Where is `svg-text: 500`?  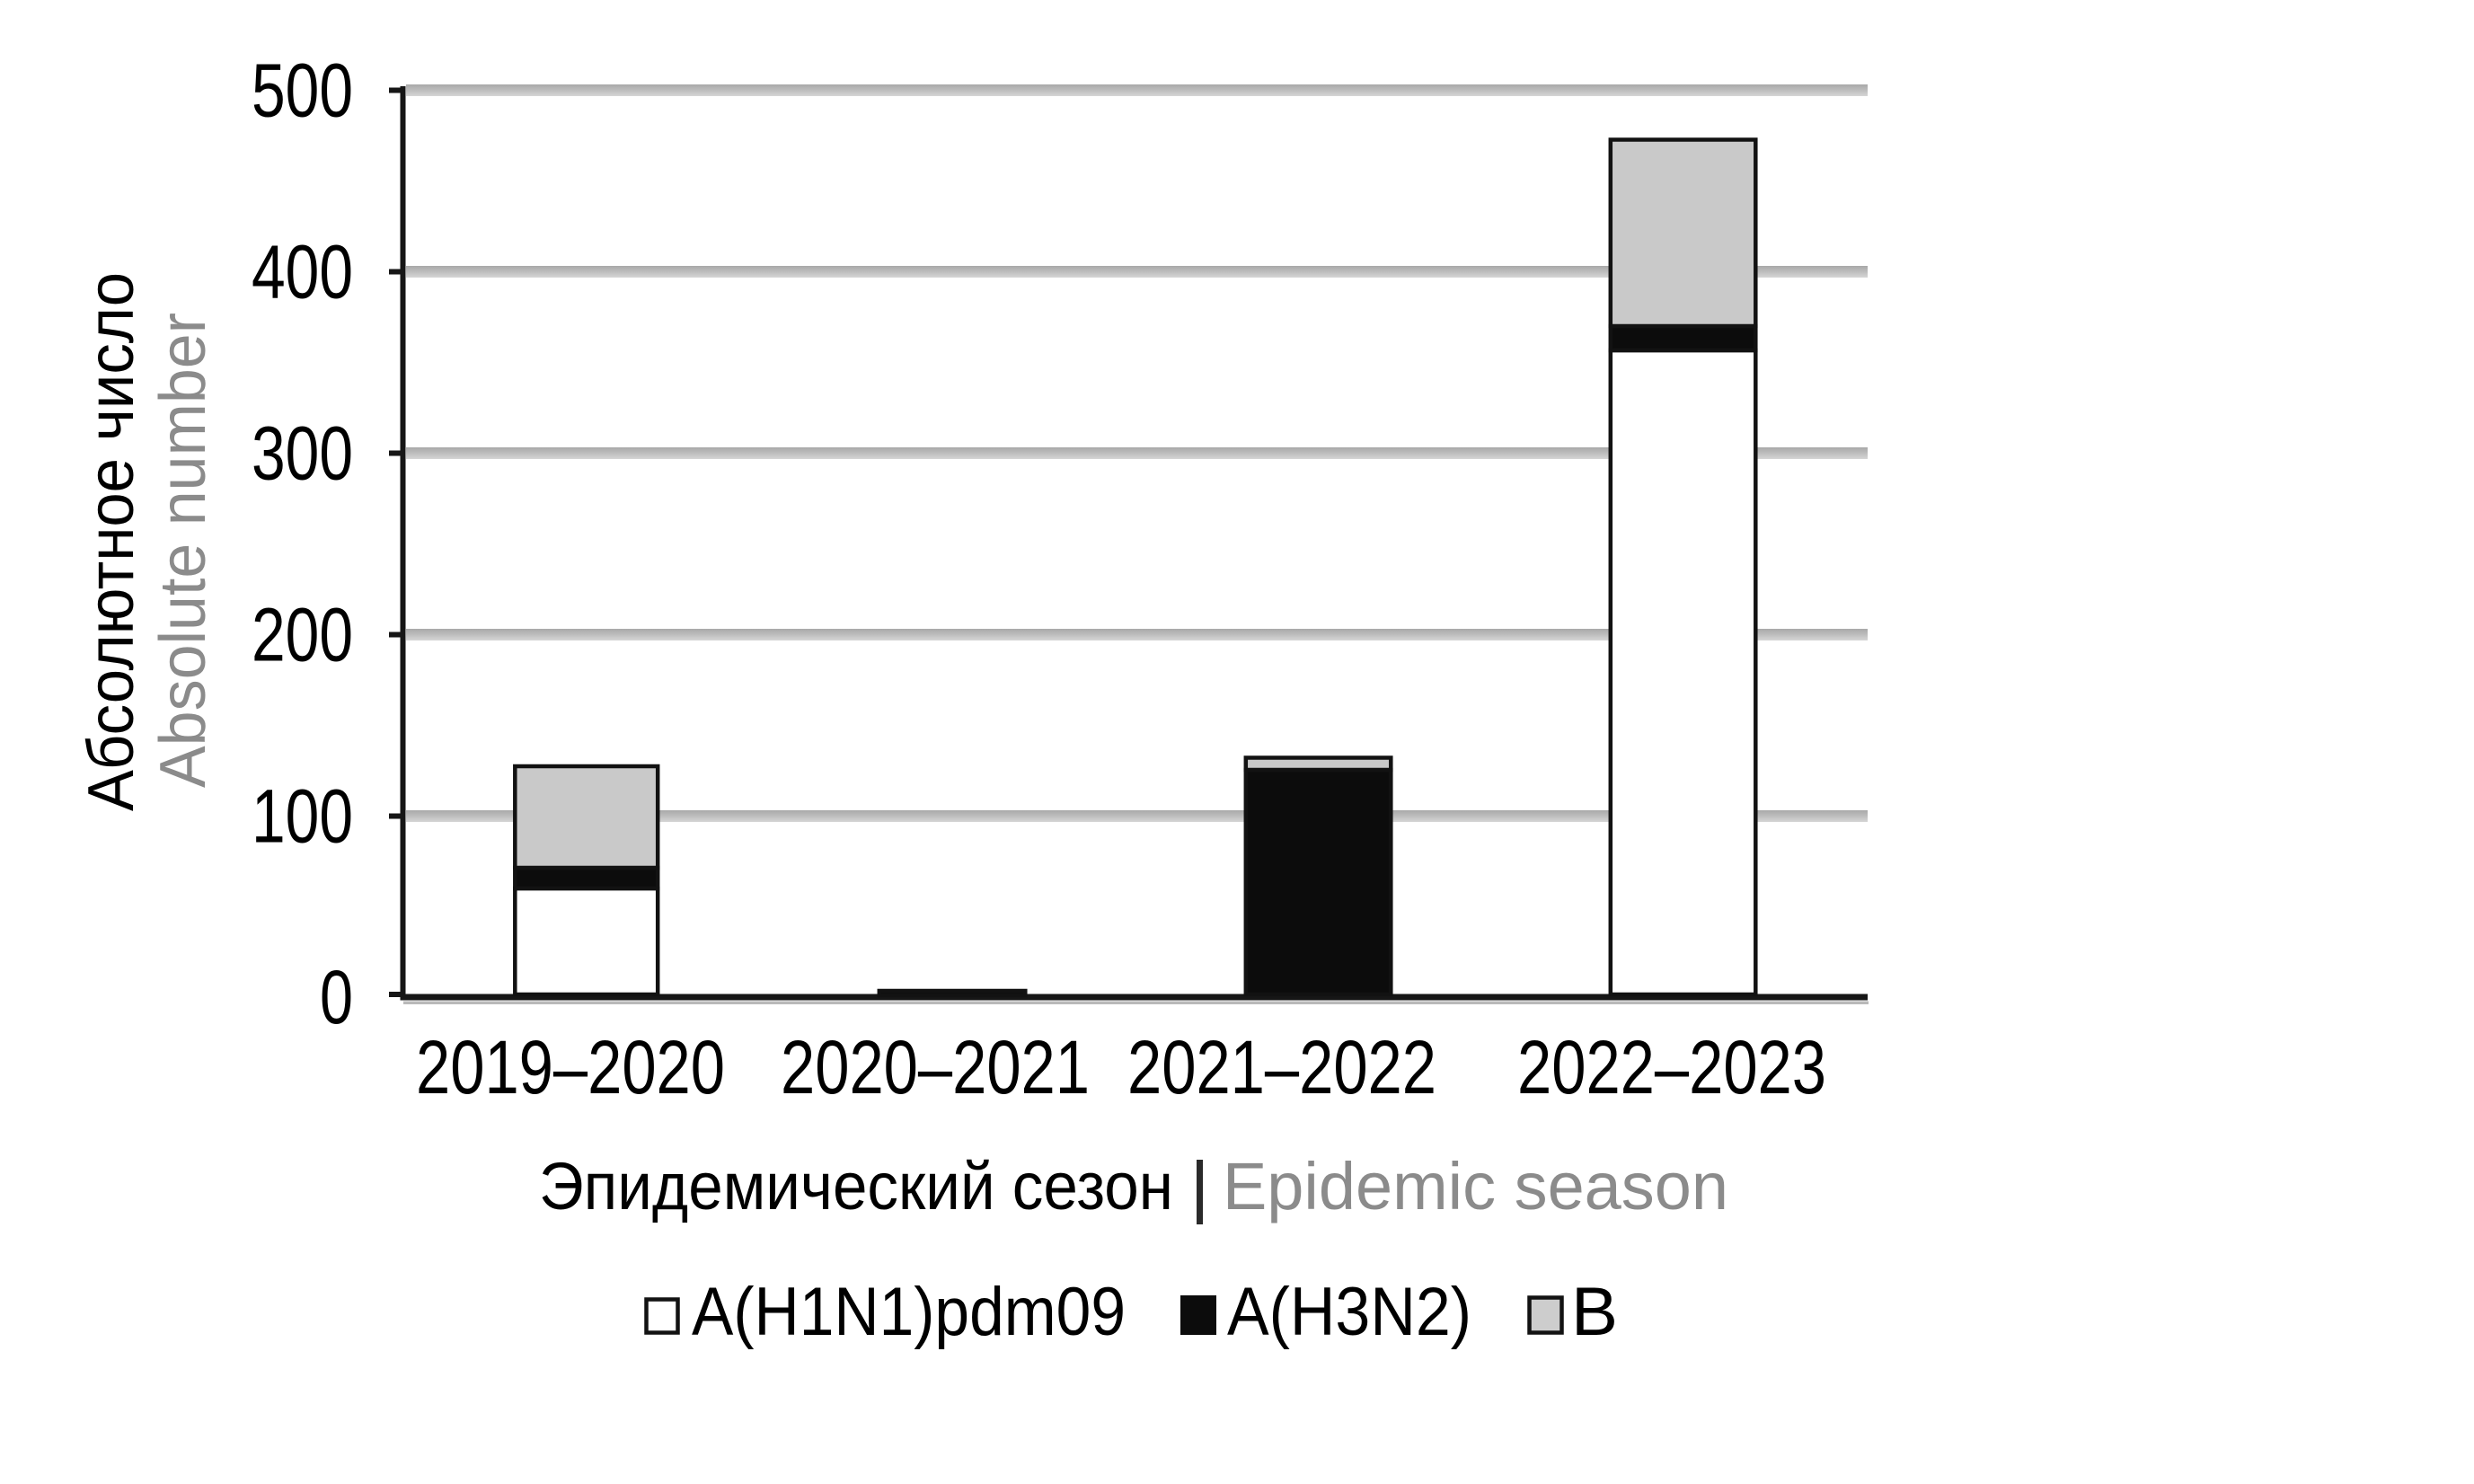 svg-text: 500 is located at coordinates (302, 91).